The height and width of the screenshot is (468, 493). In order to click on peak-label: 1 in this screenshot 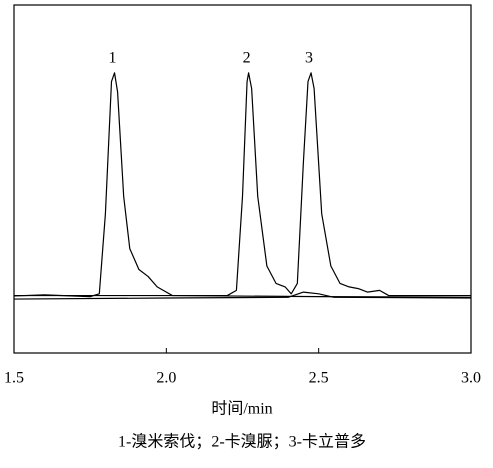, I will do `click(113, 58)`.